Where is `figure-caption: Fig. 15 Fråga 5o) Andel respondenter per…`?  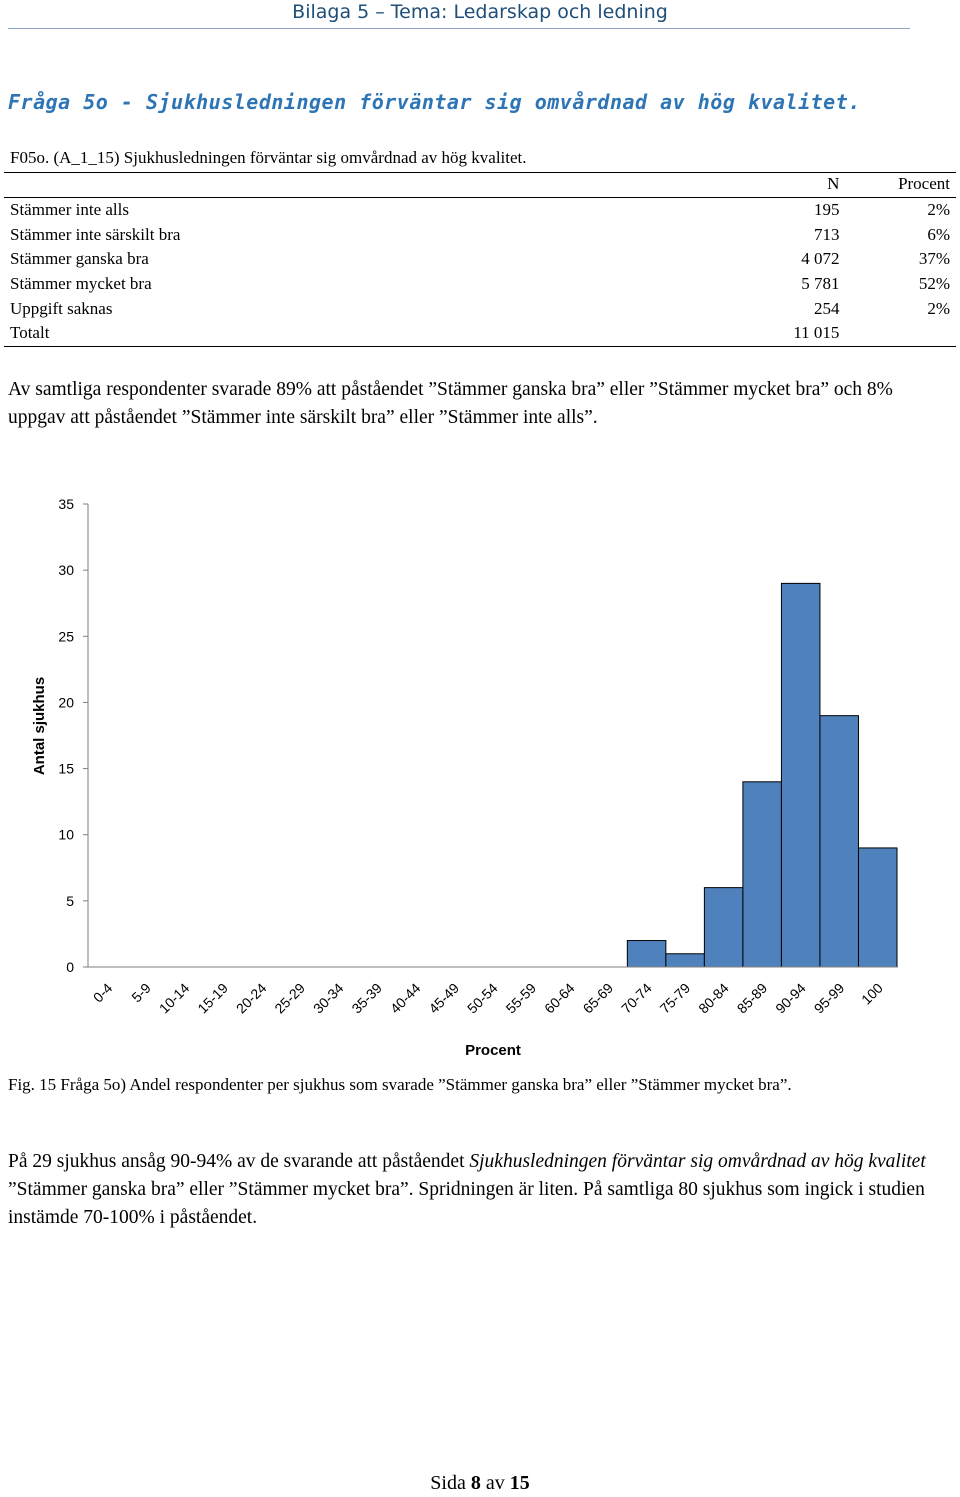
figure-caption: Fig. 15 Fråga 5o) Andel respondenter per… is located at coordinates (400, 1084).